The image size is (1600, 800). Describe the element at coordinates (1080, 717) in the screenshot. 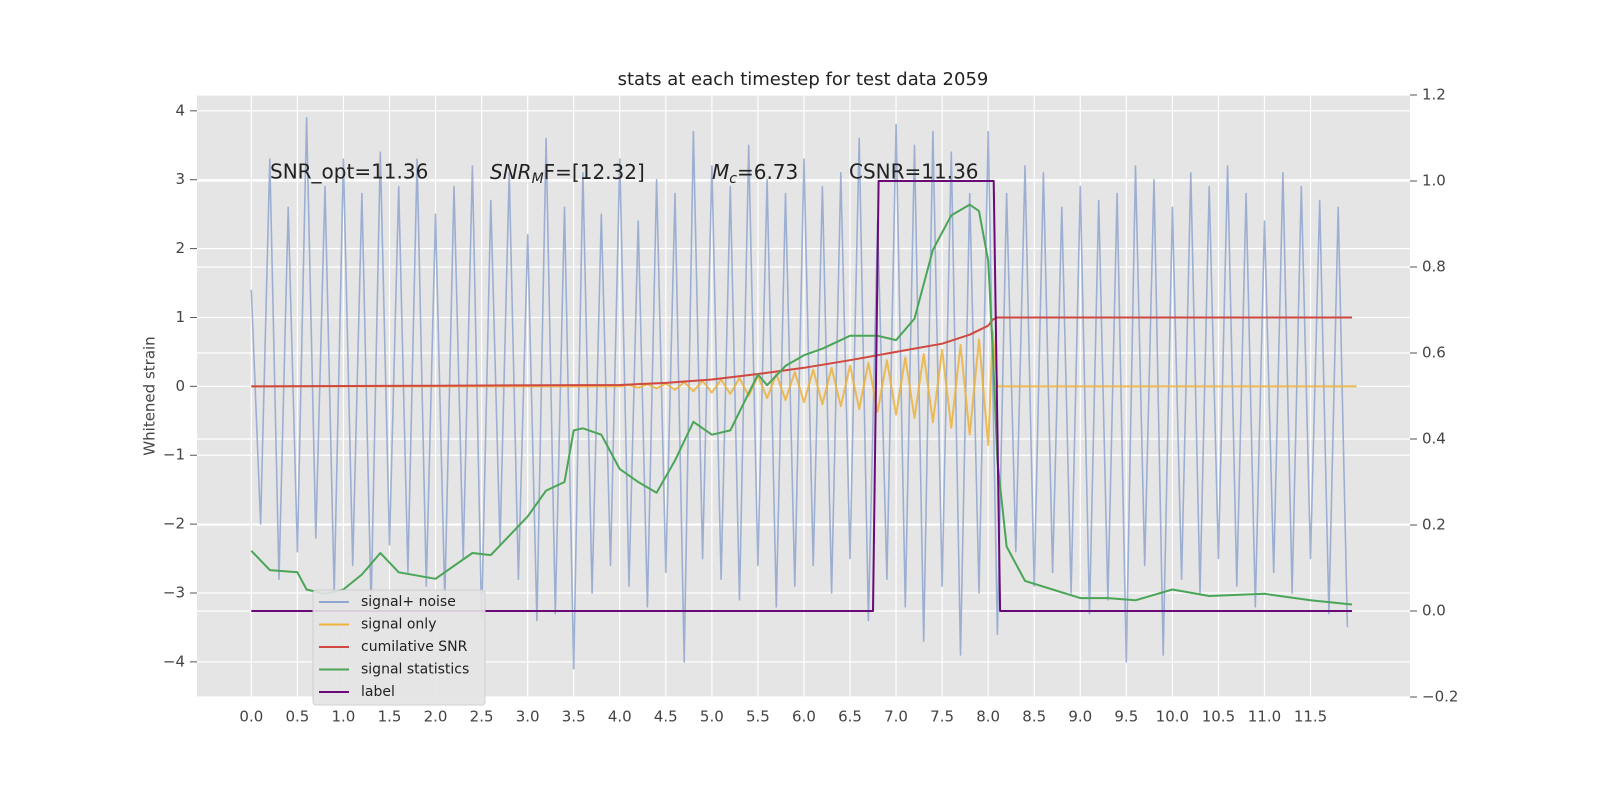

I see `x-tick-label: 9.0` at that location.